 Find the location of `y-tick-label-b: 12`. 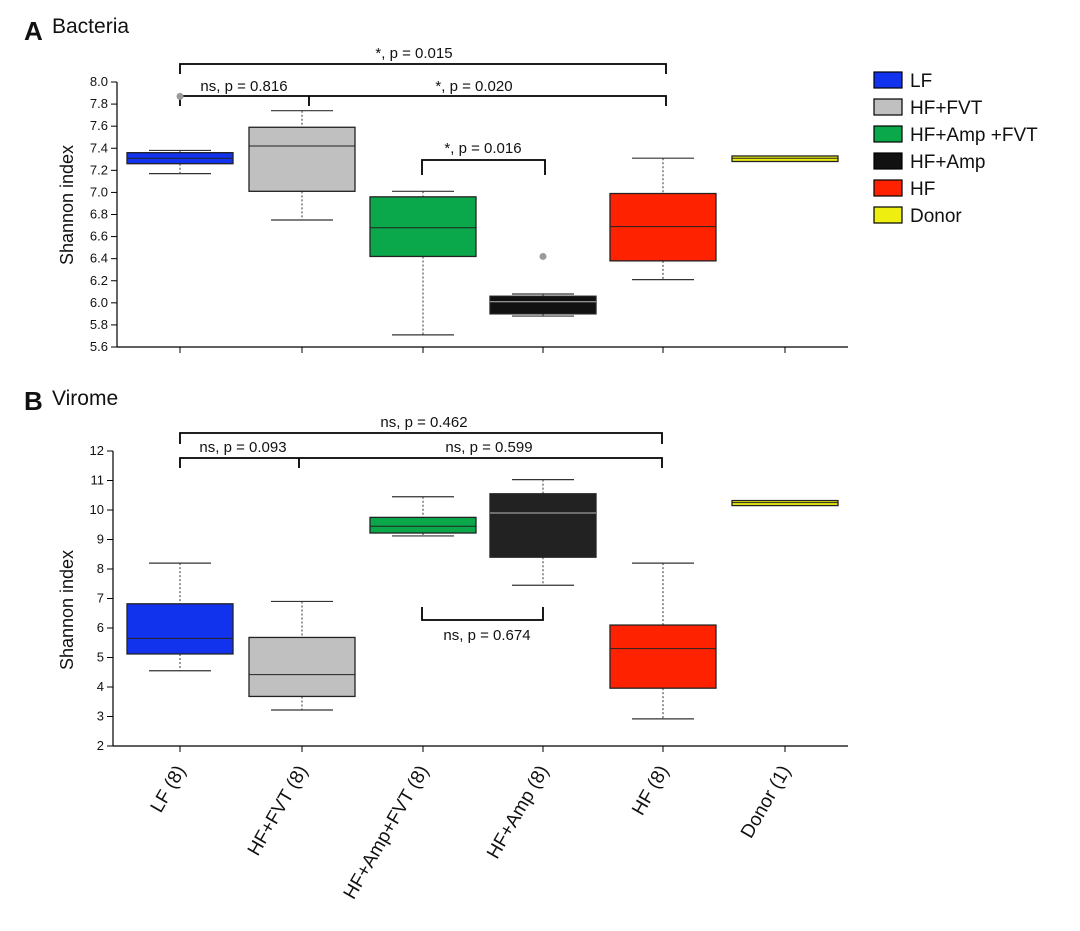

y-tick-label-b: 12 is located at coordinates (97, 450).